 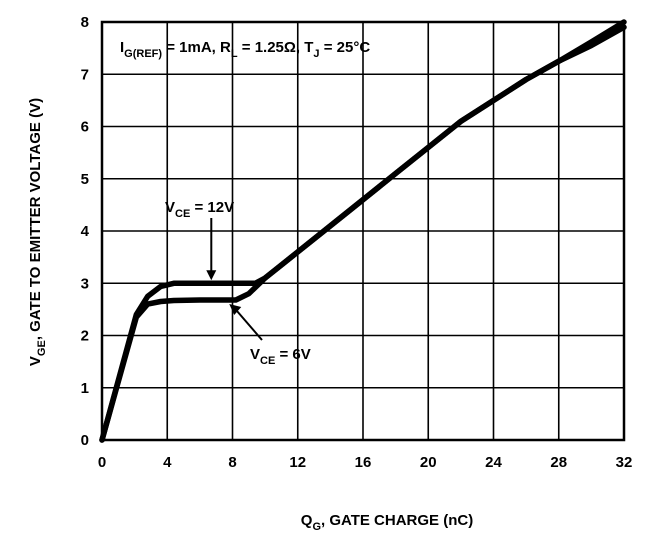 What do you see at coordinates (37, 232) in the screenshot?
I see `y-axis-title: VGE, GATE TO EMITTER VOLTAGE (V)` at bounding box center [37, 232].